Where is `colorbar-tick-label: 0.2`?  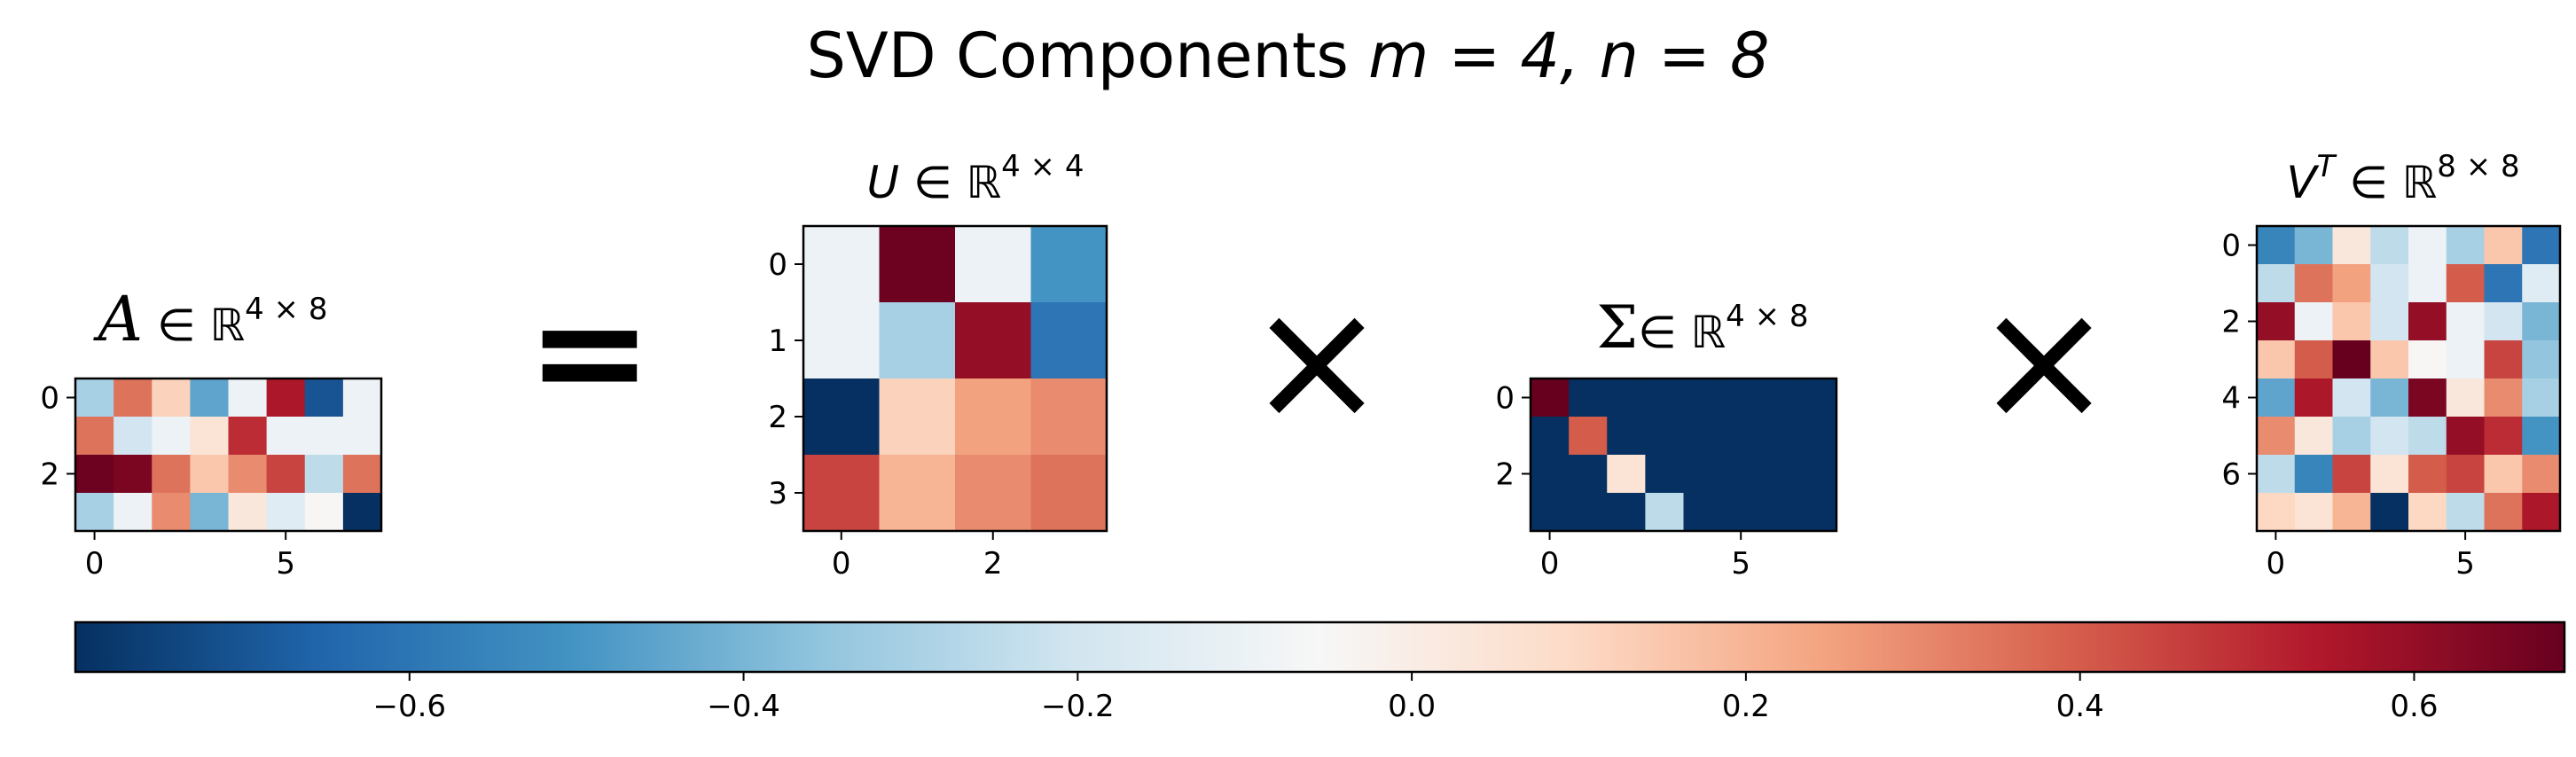 colorbar-tick-label: 0.2 is located at coordinates (1746, 706).